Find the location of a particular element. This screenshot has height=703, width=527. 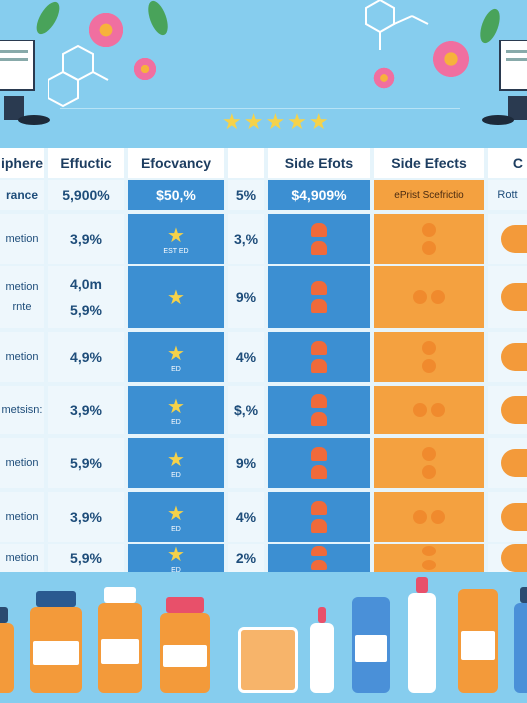

table-row: metion 5,9% ★ ED 2% is located at coordinates (263, 559).